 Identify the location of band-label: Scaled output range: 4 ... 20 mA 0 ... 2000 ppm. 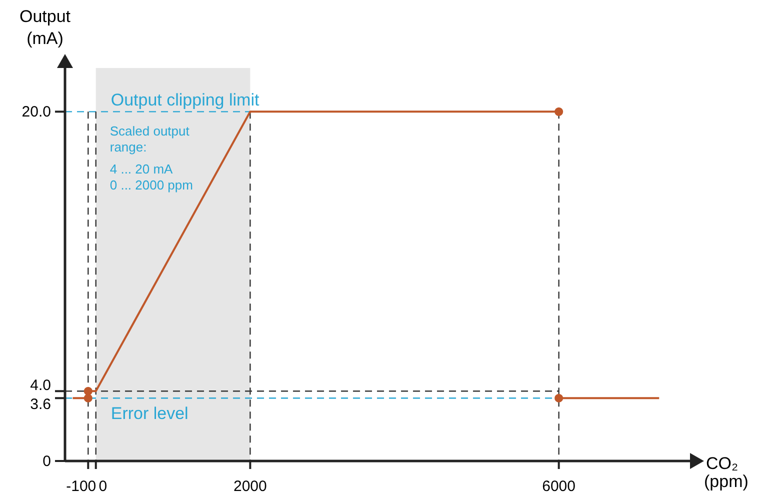
(151, 158).